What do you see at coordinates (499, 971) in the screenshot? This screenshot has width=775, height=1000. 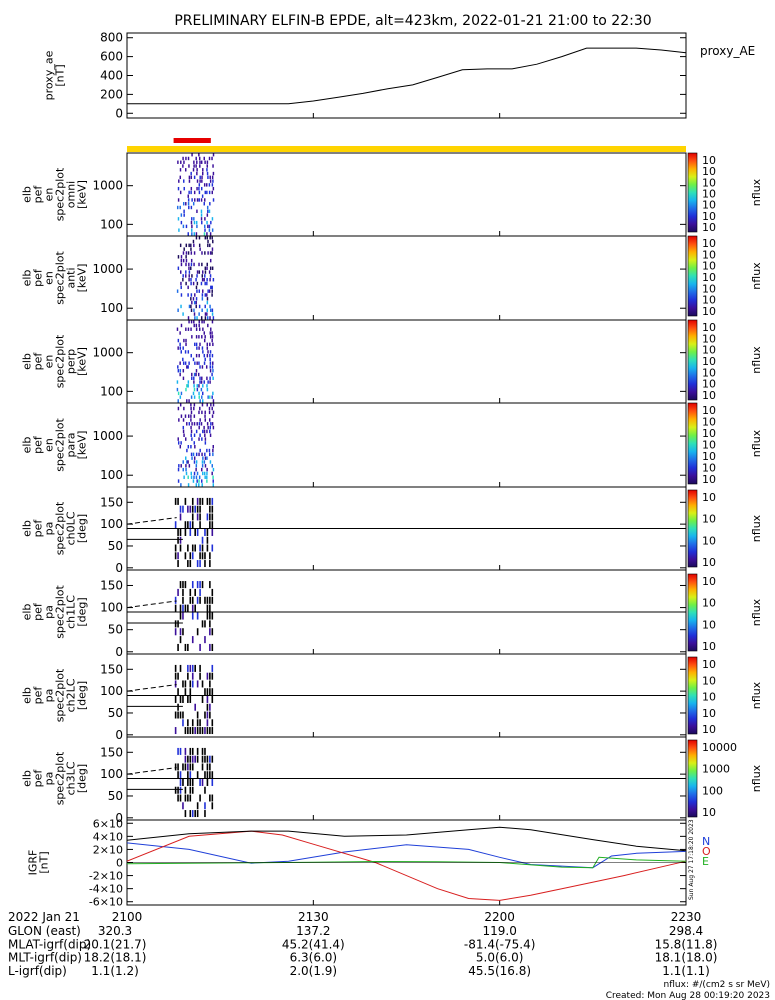 I see `ephemeris-value: 45.5(16.8)` at bounding box center [499, 971].